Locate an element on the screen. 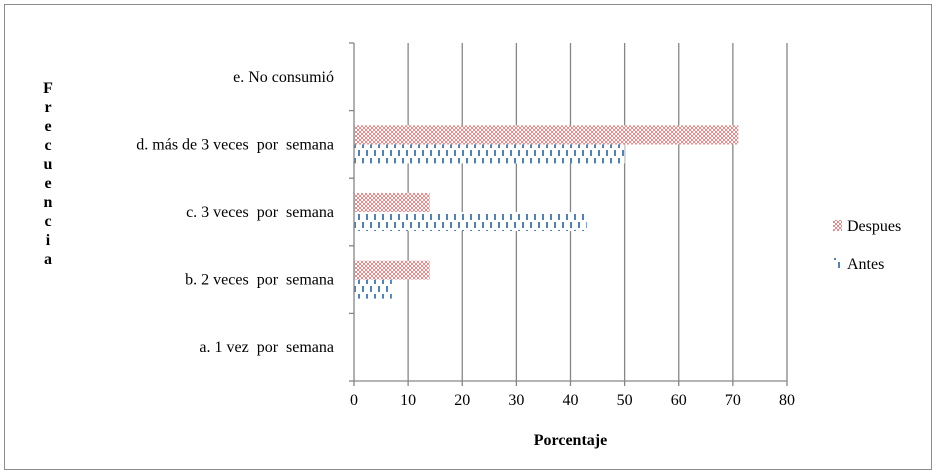 This screenshot has width=938, height=476. x-tick-label: 30 is located at coordinates (516, 400).